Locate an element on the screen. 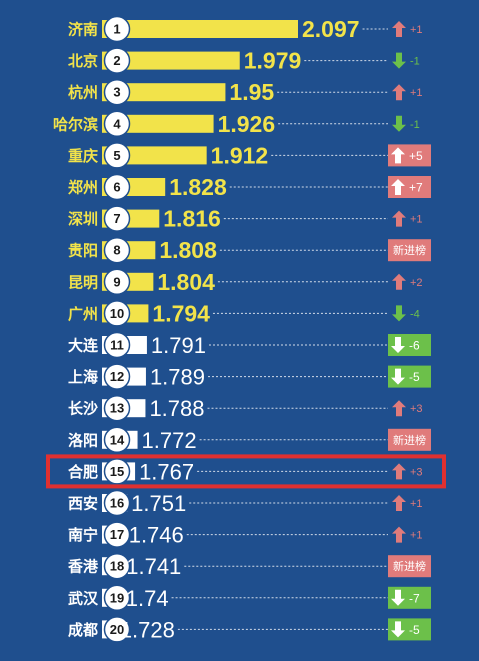 This screenshot has height=661, width=479. change-label-11: -6 is located at coordinates (414, 346).